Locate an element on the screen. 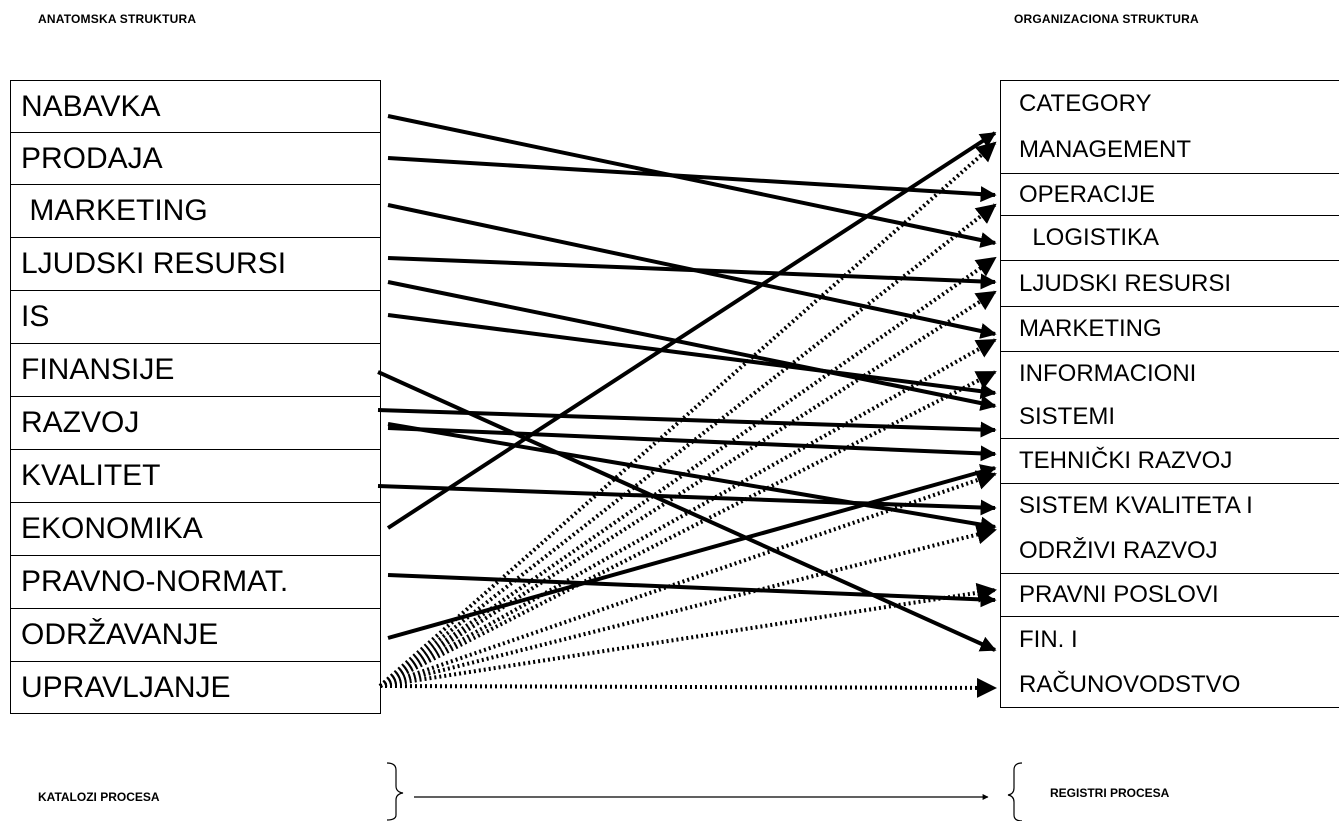 The width and height of the screenshot is (1339, 821). left-item: ODRŽAVANJE is located at coordinates (195, 635).